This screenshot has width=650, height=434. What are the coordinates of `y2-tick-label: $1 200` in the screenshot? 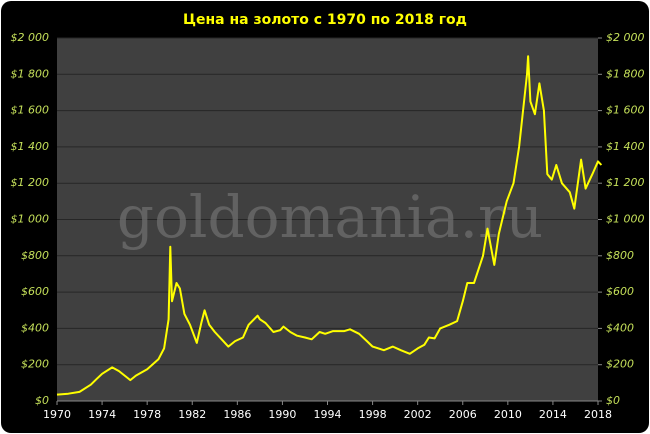 It's located at (625, 182).